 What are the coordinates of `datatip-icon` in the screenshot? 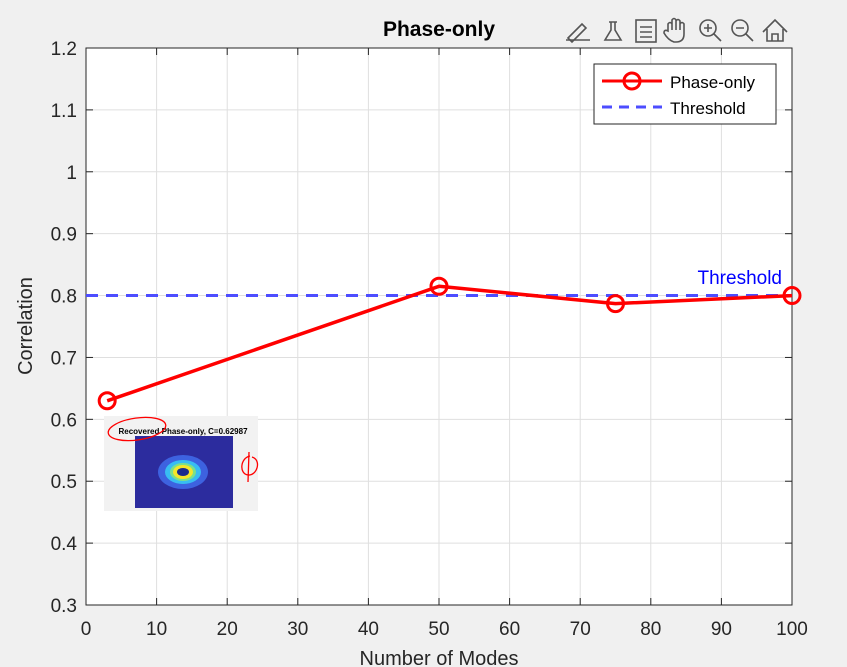 It's located at (646, 31).